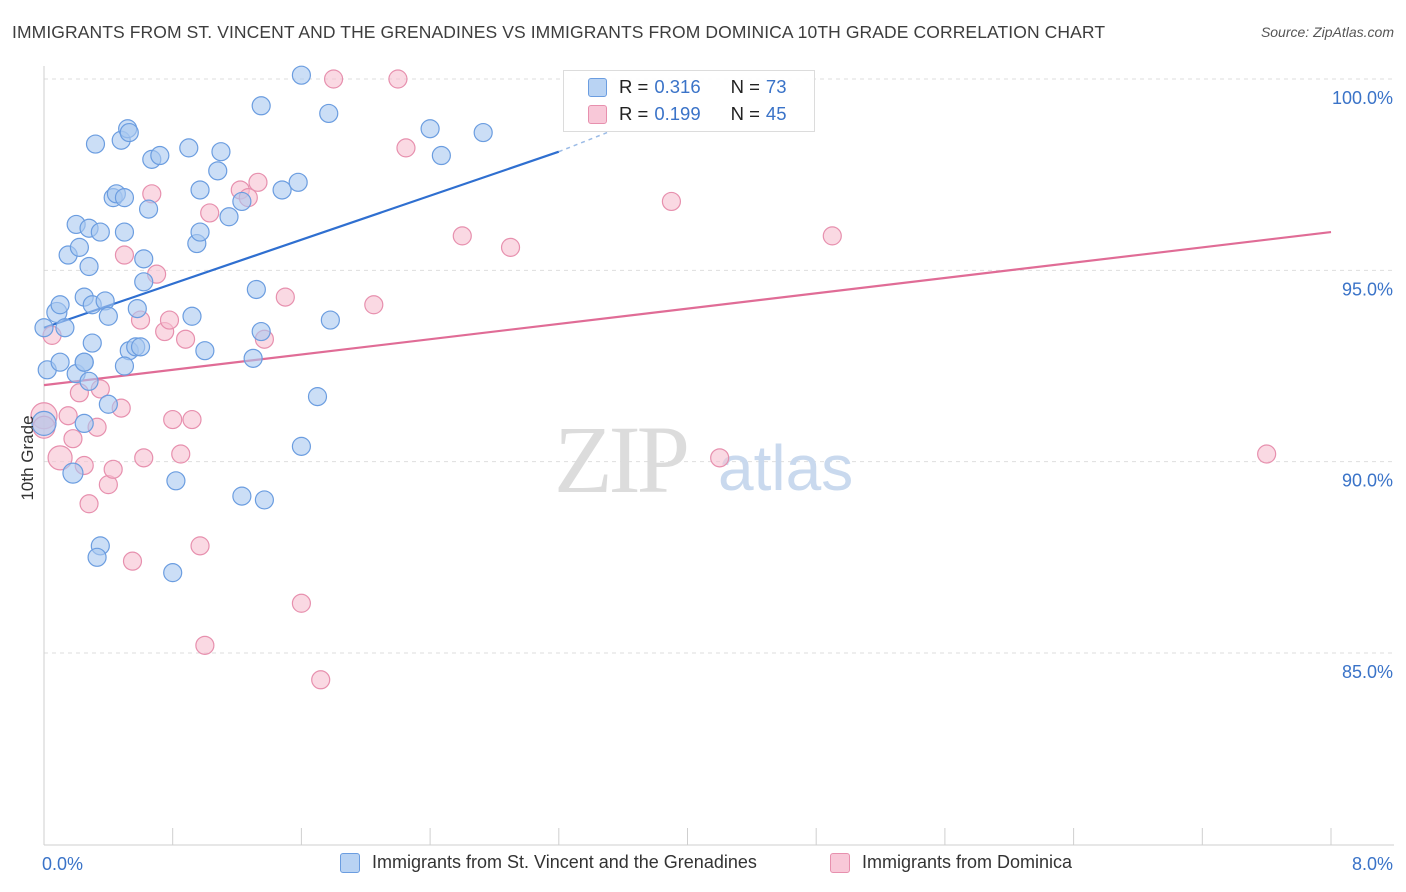 Image resolution: width=1406 pixels, height=892 pixels. What do you see at coordinates (967, 862) in the screenshot?
I see `bottom-legend-label-pink: Immigrants from Dominica` at bounding box center [967, 862].